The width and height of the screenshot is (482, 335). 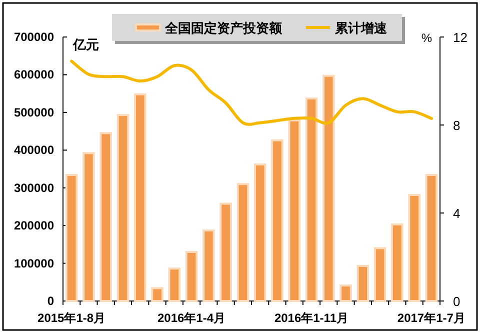 I want to click on x-tick-label: 2017年1-7月, so click(x=431, y=318).